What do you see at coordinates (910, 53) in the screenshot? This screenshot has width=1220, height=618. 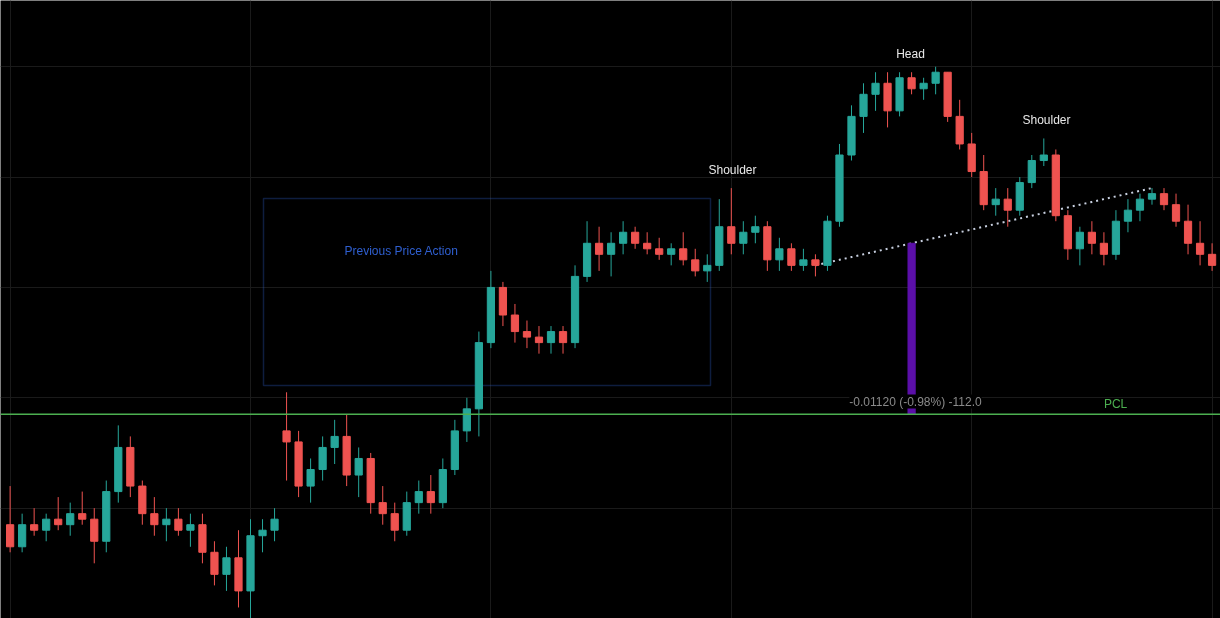 I see `text: Head` at bounding box center [910, 53].